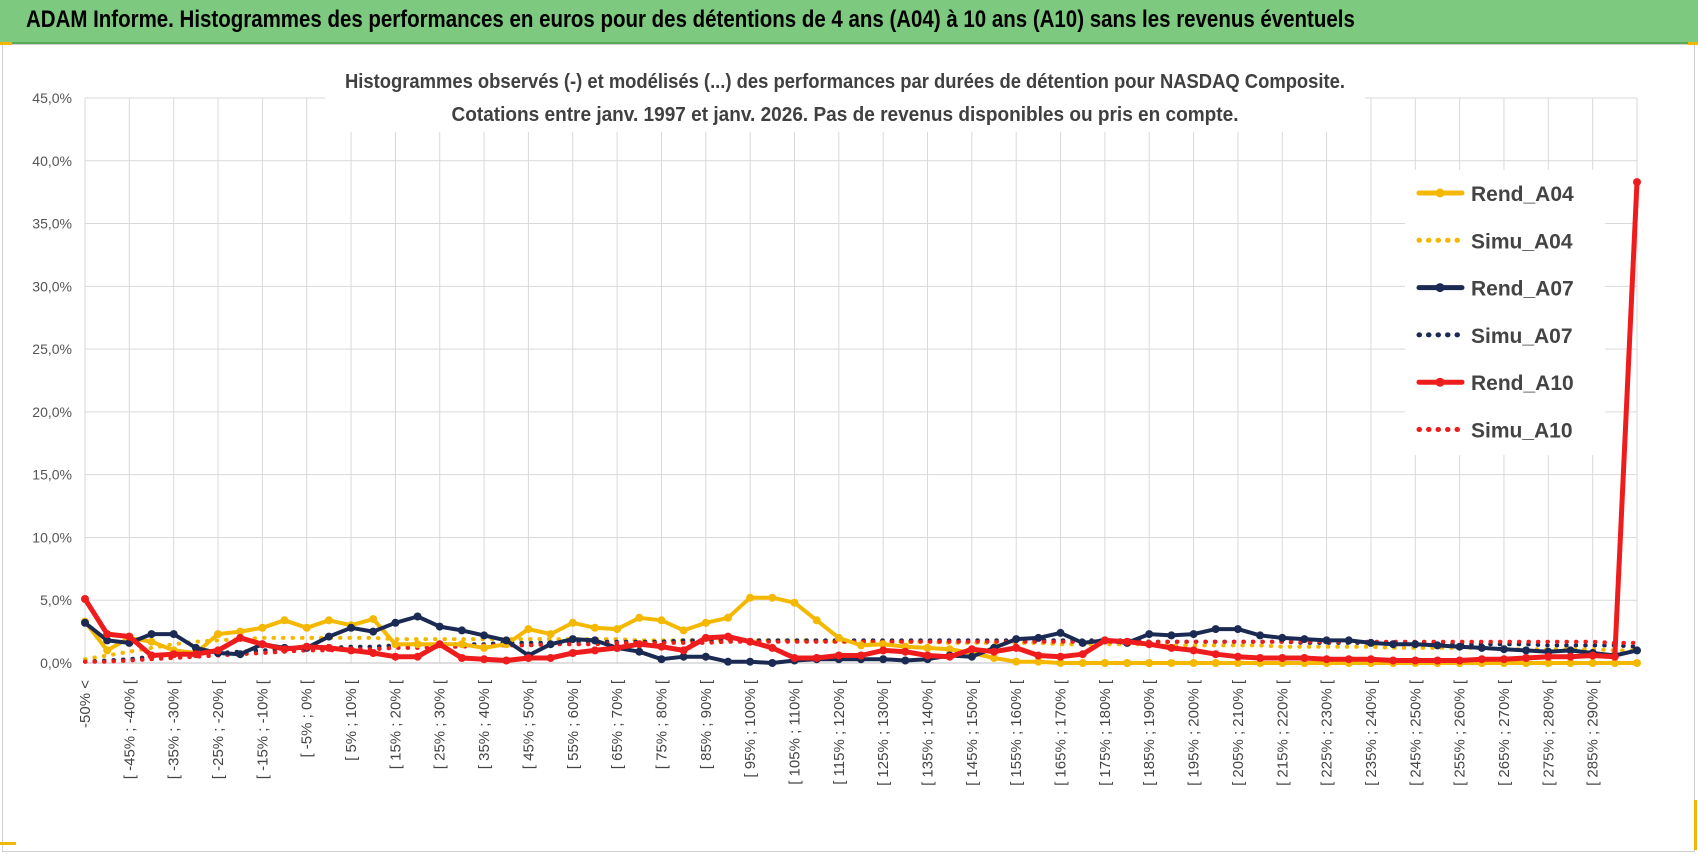  Describe the element at coordinates (1504, 732) in the screenshot. I see `x-tick-label: [ 265% ; 270% [` at that location.